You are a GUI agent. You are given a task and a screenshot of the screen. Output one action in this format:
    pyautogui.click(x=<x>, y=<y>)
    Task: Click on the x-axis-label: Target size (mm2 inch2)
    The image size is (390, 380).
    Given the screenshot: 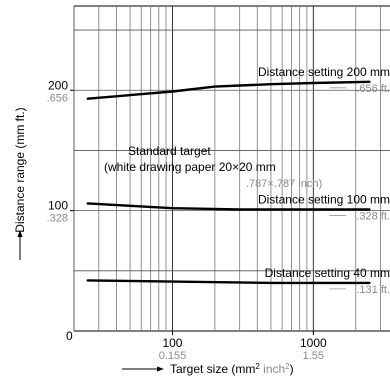 What is the action you would take?
    pyautogui.click(x=232, y=369)
    